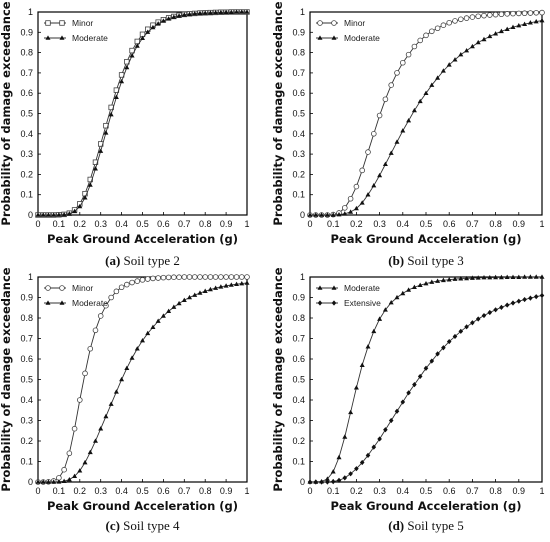  I want to click on legend-label: Extensive, so click(362, 303).